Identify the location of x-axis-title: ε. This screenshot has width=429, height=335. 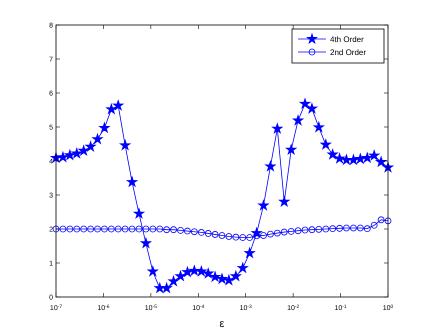
(222, 324).